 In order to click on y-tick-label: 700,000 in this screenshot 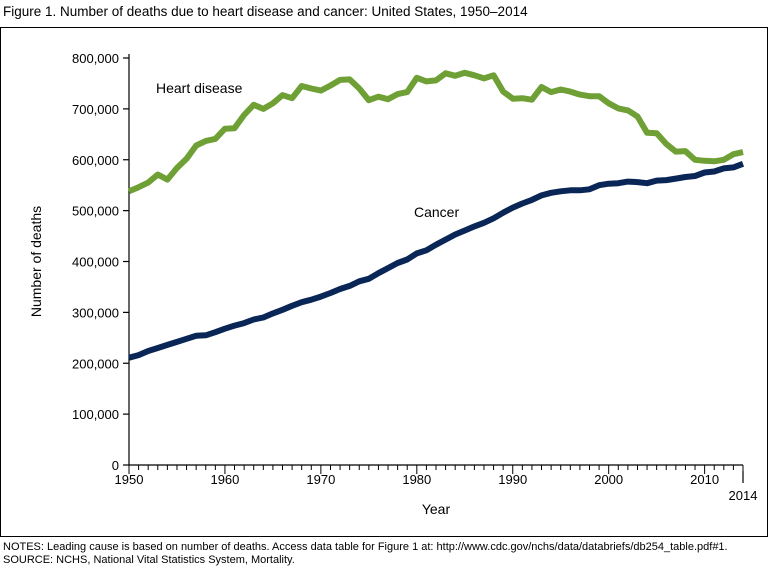, I will do `click(95, 109)`.